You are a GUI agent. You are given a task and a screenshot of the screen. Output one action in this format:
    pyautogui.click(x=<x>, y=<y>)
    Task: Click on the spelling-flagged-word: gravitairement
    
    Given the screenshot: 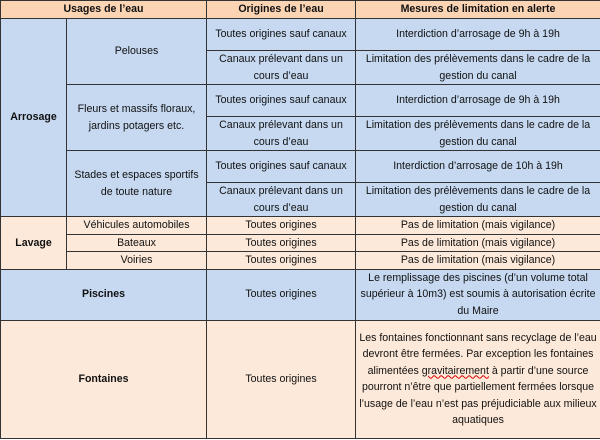 What is the action you would take?
    pyautogui.click(x=455, y=370)
    